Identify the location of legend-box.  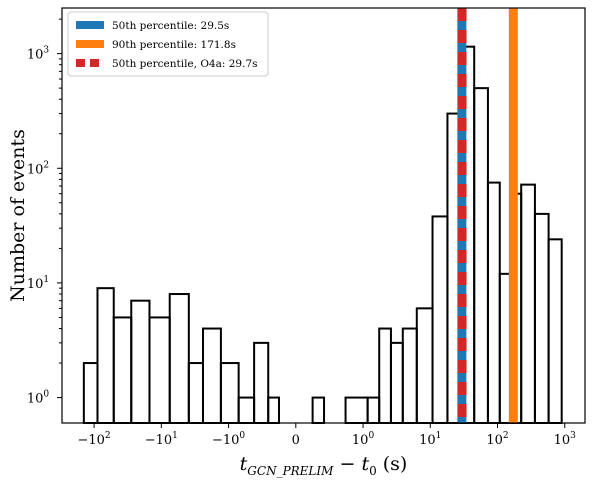
(168, 44).